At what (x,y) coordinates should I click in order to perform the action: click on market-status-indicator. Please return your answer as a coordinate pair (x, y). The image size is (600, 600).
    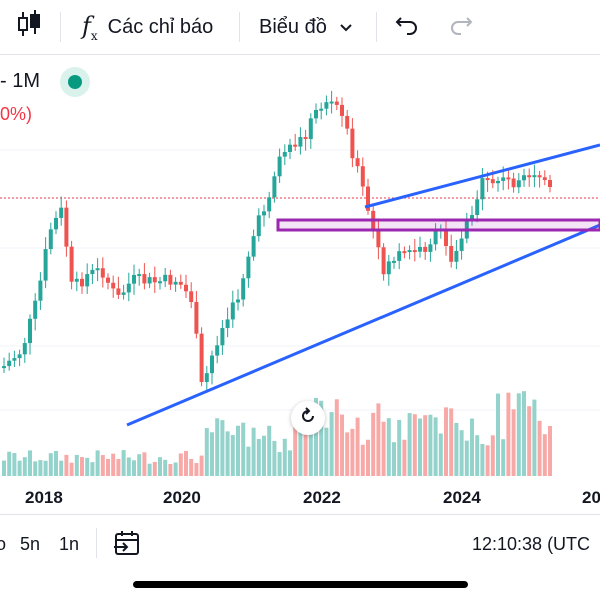
    Looking at the image, I should click on (75, 82).